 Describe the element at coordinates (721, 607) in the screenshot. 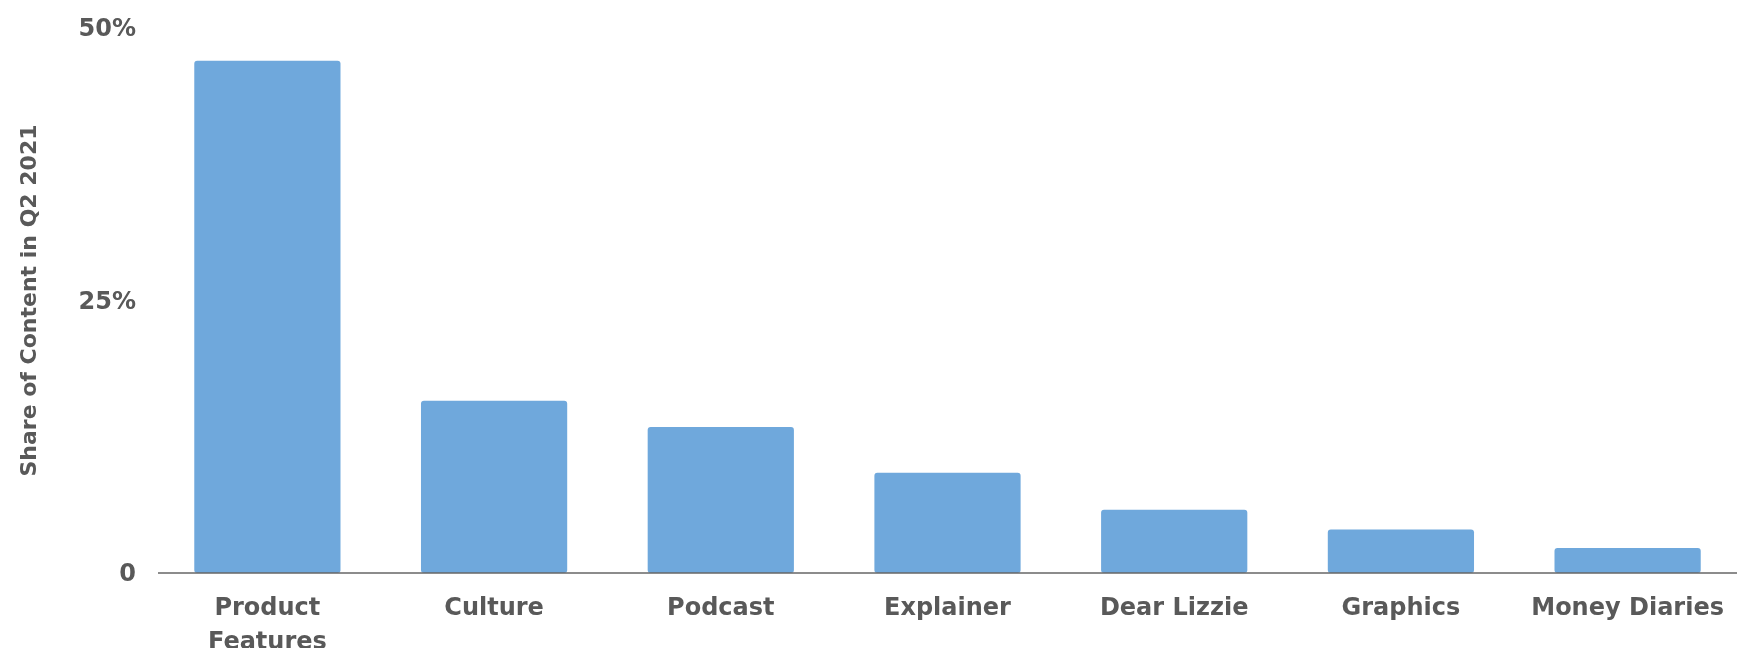

I see `x-tick-label: Podcast` at that location.